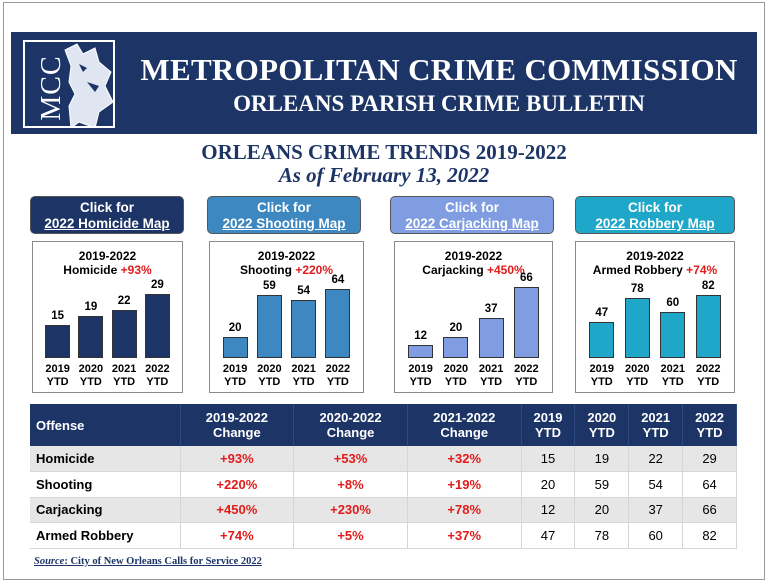 This screenshot has height=584, width=768. I want to click on bar-value-label: 64, so click(338, 280).